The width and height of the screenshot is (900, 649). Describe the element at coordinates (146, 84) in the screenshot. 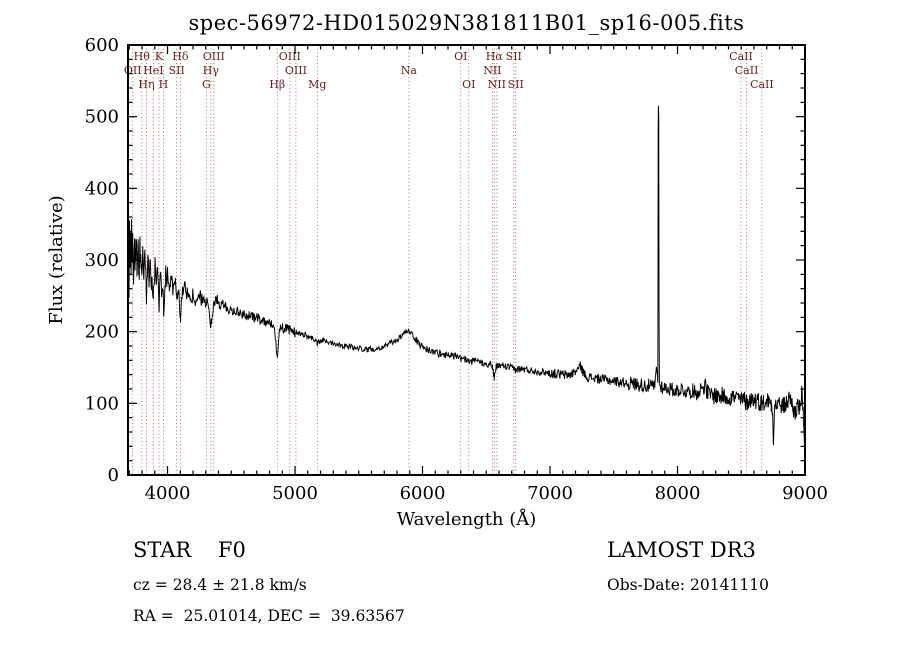

I see `spectral-line-label: Hη` at that location.